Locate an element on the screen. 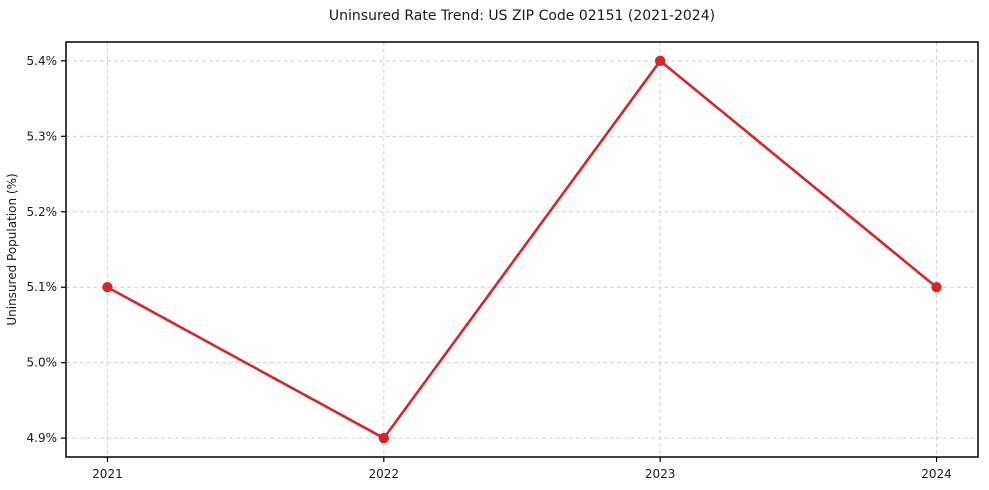 The height and width of the screenshot is (490, 989). y-tick-label: 5.0% is located at coordinates (42, 363).